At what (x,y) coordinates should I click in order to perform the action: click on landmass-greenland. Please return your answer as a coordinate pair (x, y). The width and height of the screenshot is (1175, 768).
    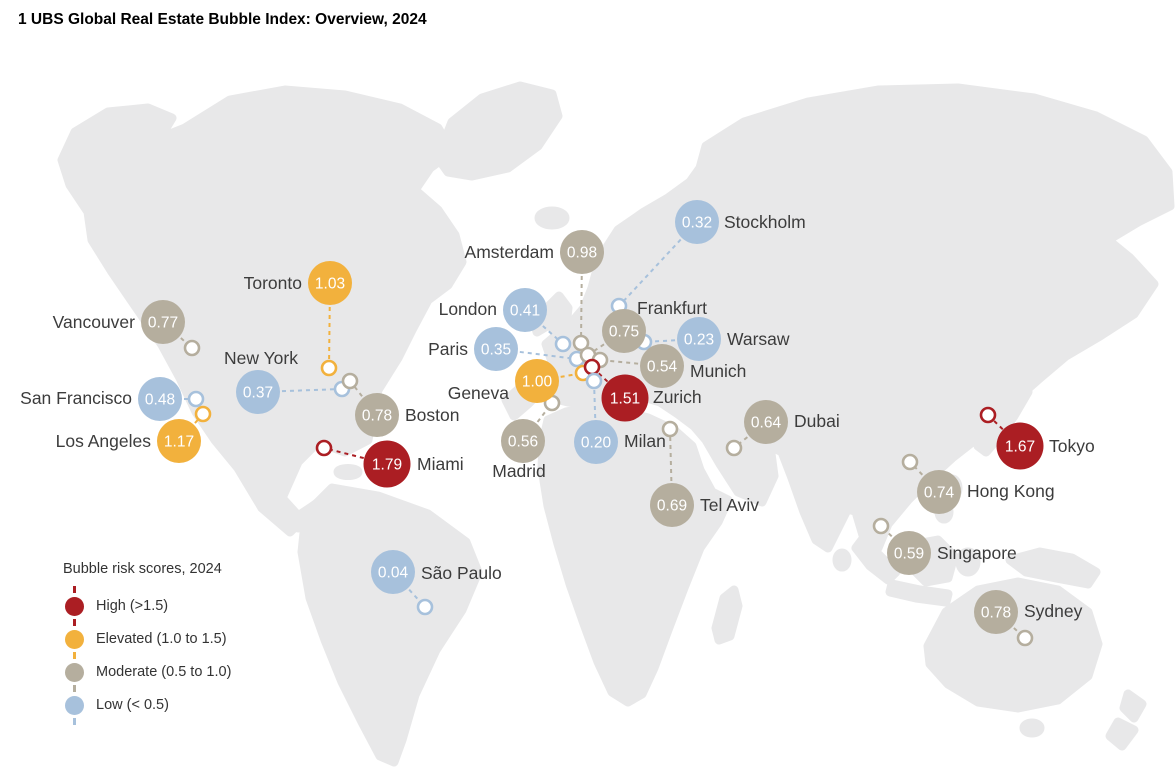
    Looking at the image, I should click on (498, 131).